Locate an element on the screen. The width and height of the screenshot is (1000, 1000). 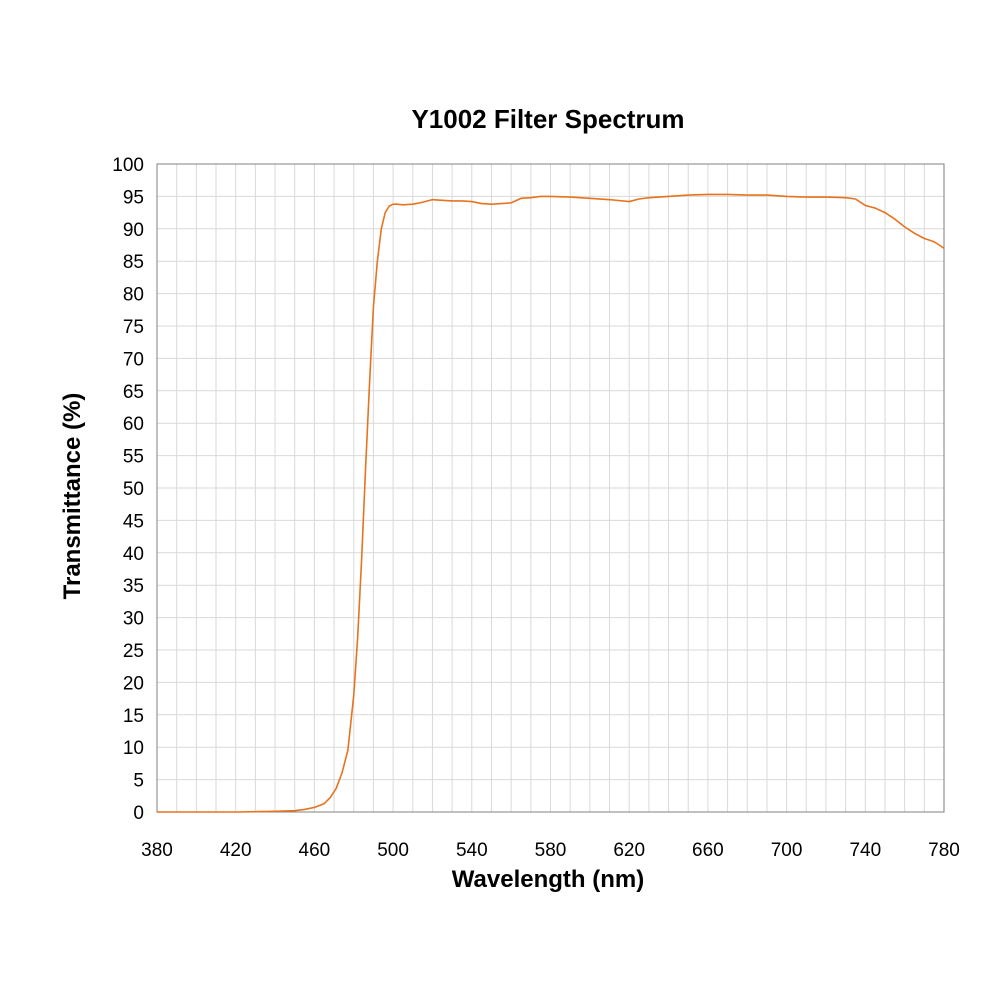
x-tick-label: 540 is located at coordinates (472, 850).